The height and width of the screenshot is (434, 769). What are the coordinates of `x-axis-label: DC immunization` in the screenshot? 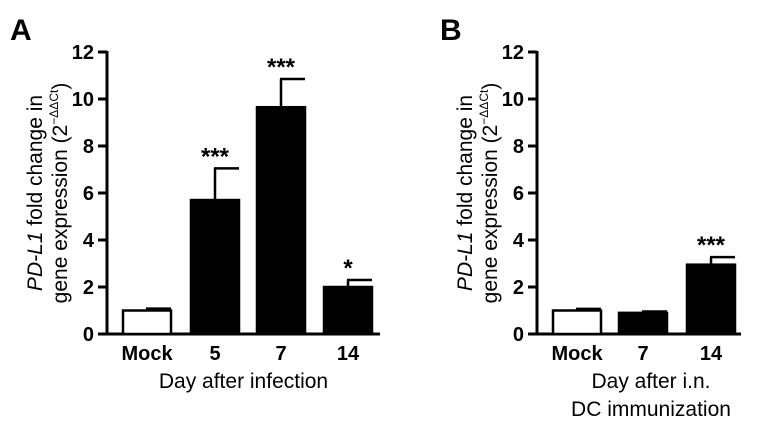 It's located at (651, 409).